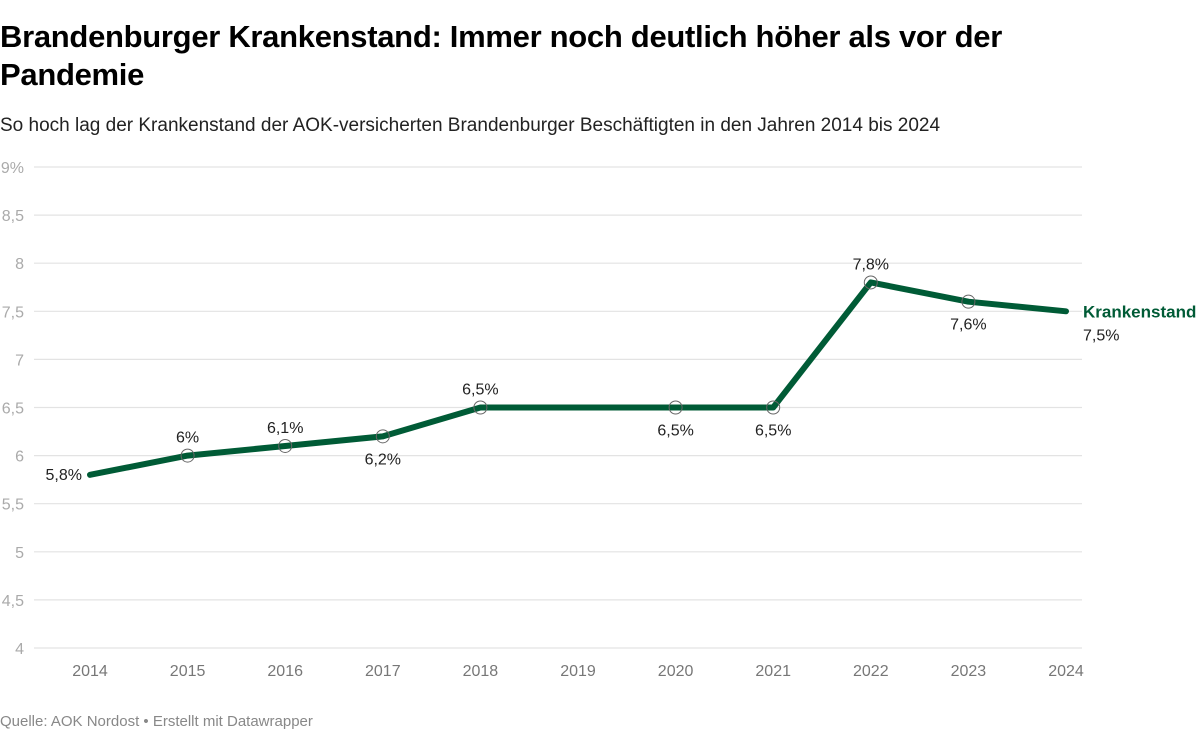 This screenshot has width=1200, height=750. I want to click on y-axis-ticks: 4 4,5 5 5,5 6 6,5 7 7,5 8 8,5 9%, so click(12, 409).